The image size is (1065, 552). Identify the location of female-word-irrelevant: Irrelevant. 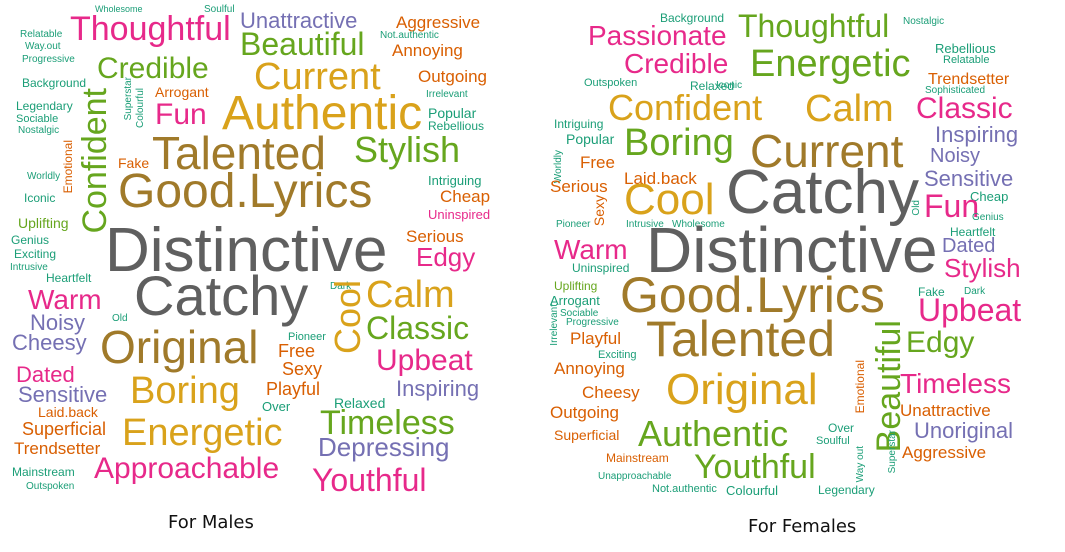
(554, 325).